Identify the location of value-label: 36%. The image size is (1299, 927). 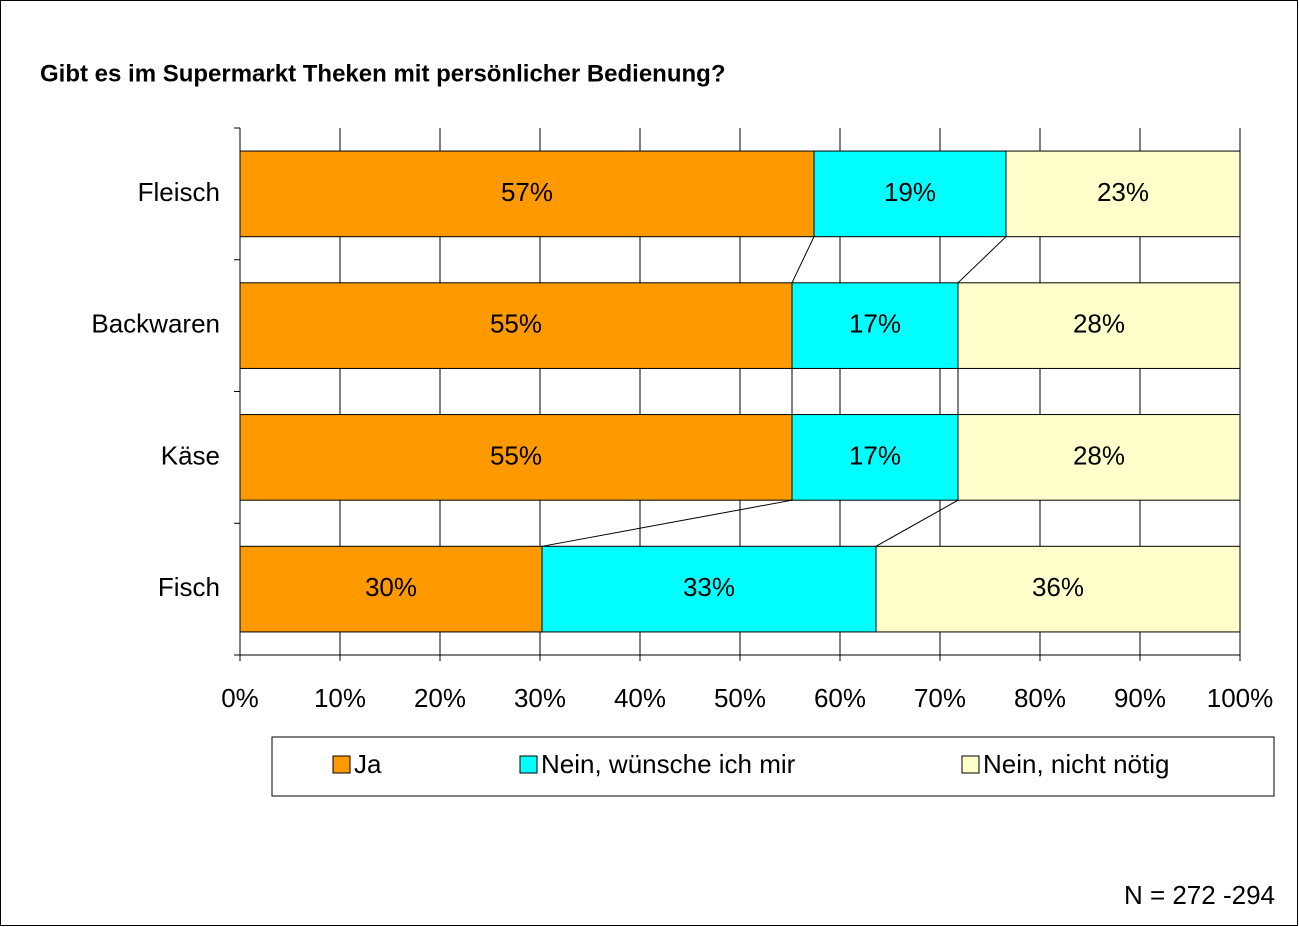
(1058, 587).